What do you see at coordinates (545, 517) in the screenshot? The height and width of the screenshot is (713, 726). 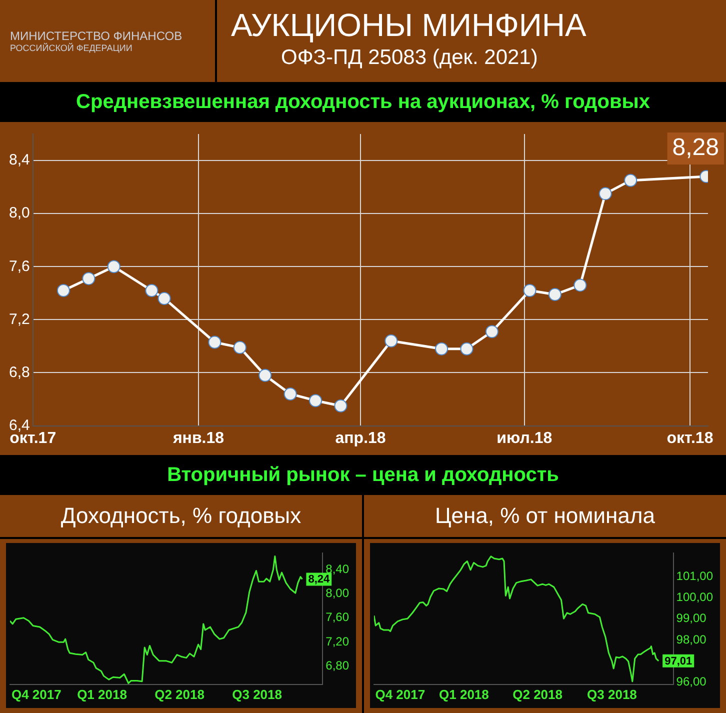 I see `chart-title: Цена, % от номинала` at bounding box center [545, 517].